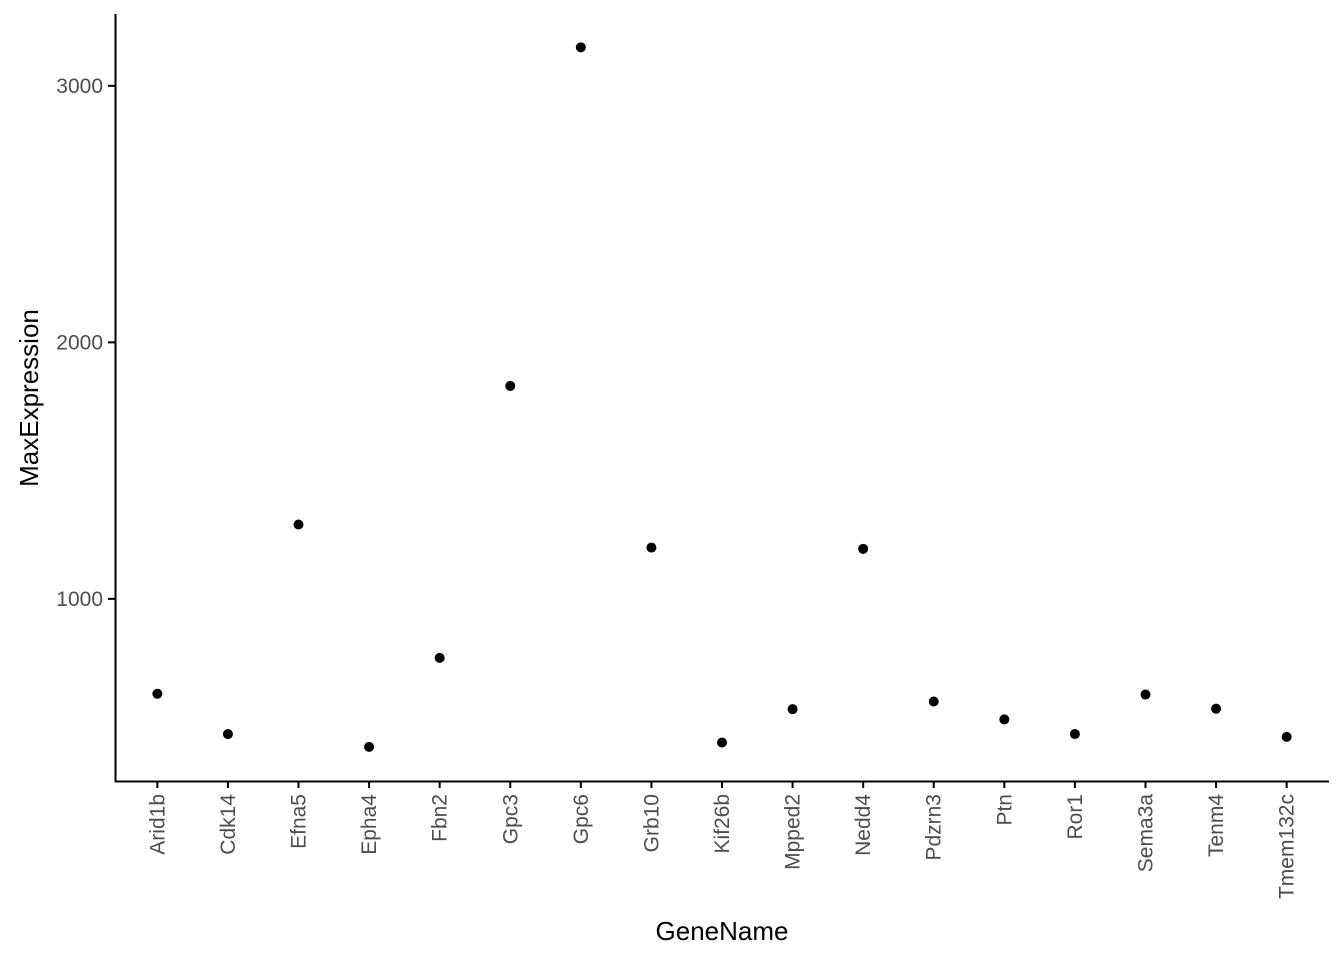 The height and width of the screenshot is (960, 1344). What do you see at coordinates (79, 86) in the screenshot?
I see `y-tick-label: 3000` at bounding box center [79, 86].